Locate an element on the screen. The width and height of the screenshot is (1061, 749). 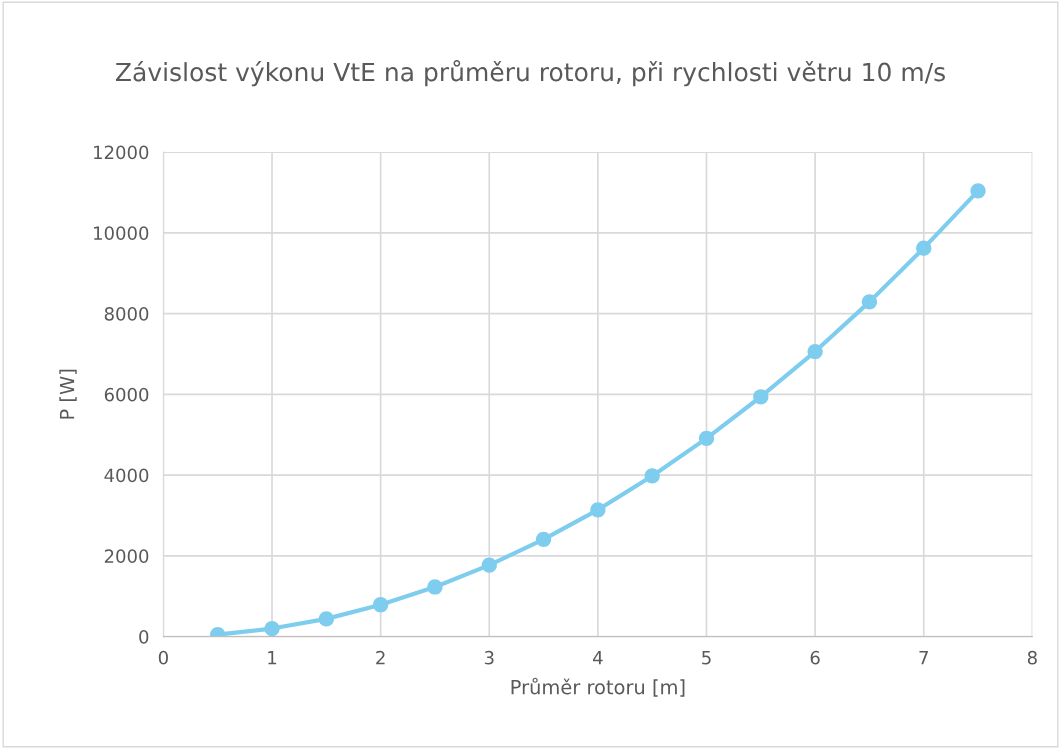
x-tick-label: 3 is located at coordinates (489, 657).